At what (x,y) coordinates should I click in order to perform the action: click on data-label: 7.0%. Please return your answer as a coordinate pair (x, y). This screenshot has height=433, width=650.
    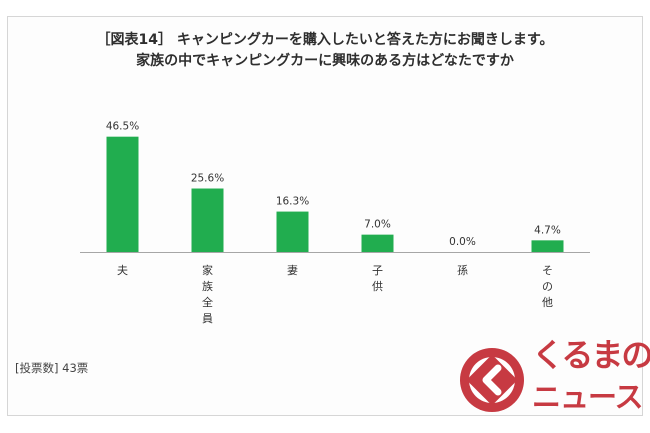
    Looking at the image, I should click on (377, 225).